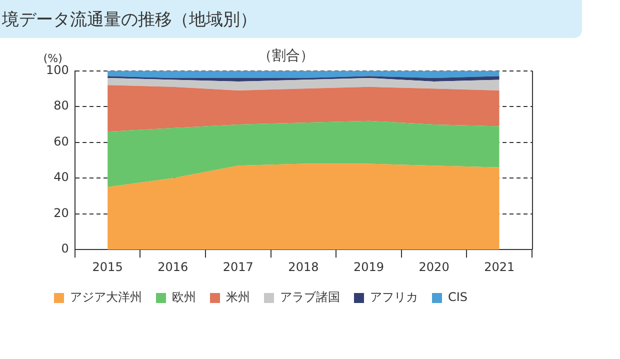  What do you see at coordinates (394, 297) in the screenshot?
I see `legend-label: アフリカ` at bounding box center [394, 297].